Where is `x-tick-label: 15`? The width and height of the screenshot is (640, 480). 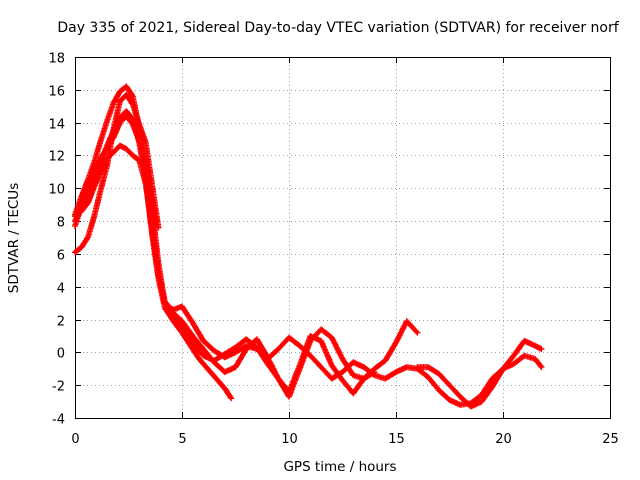
x-tick-label: 15 is located at coordinates (396, 439).